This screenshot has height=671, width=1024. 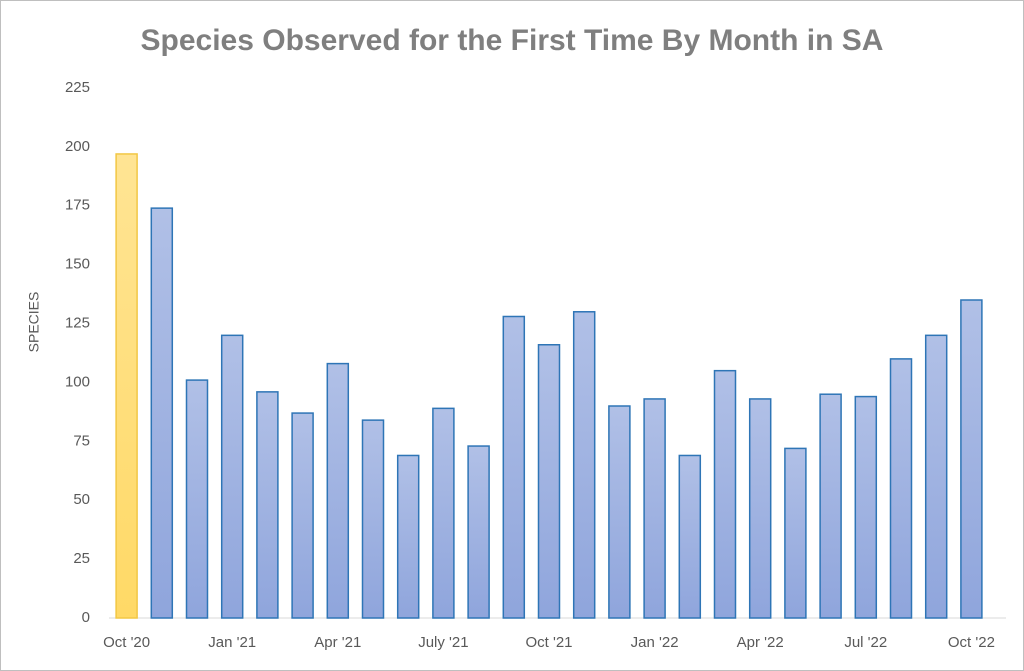 I want to click on x-tick-label: Apr '22, so click(x=760, y=642).